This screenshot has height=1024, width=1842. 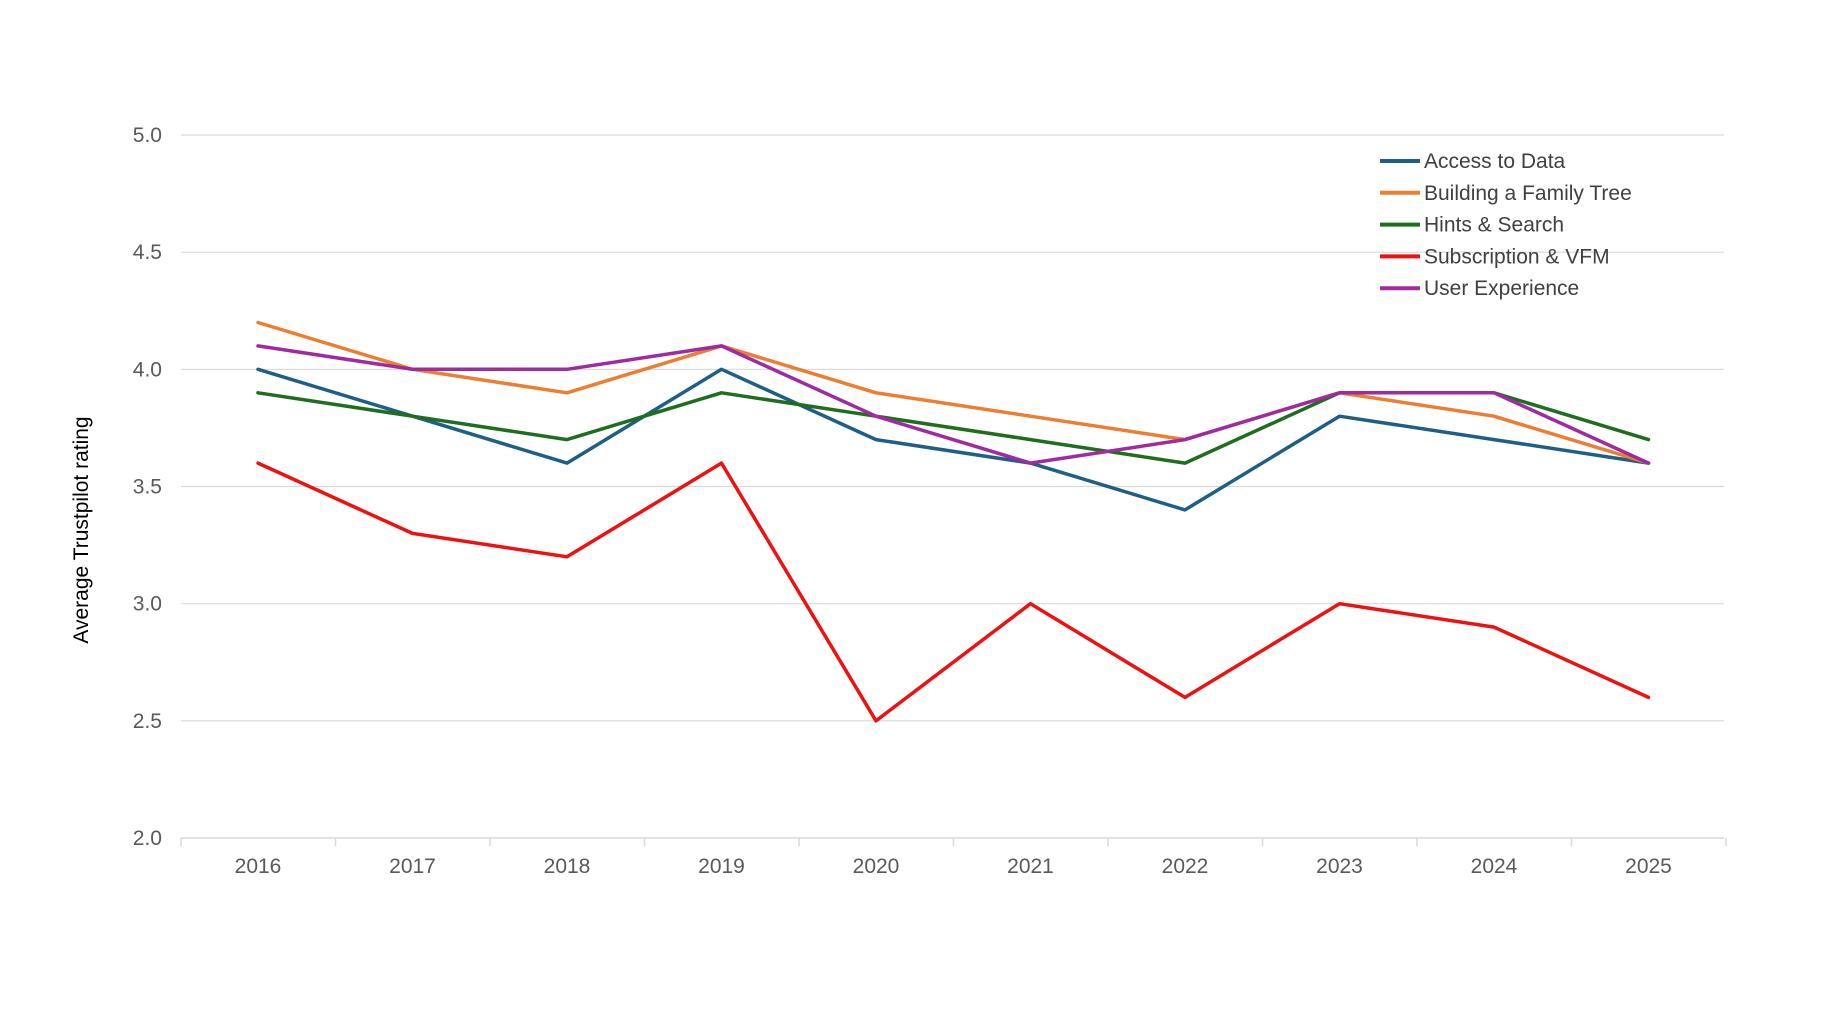 I want to click on legend-item: User Experience, so click(x=1479, y=288).